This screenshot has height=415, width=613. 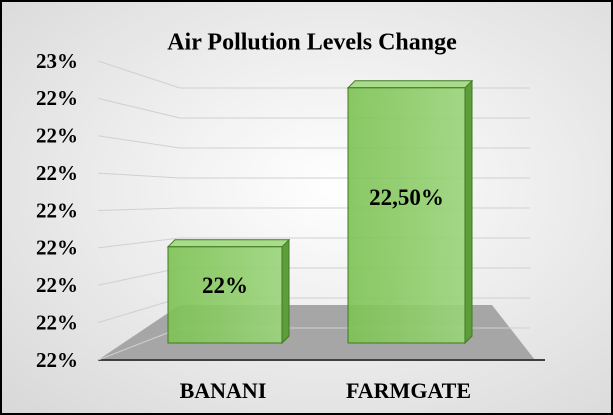 I want to click on y-tick-label: 23%, so click(x=57, y=61).